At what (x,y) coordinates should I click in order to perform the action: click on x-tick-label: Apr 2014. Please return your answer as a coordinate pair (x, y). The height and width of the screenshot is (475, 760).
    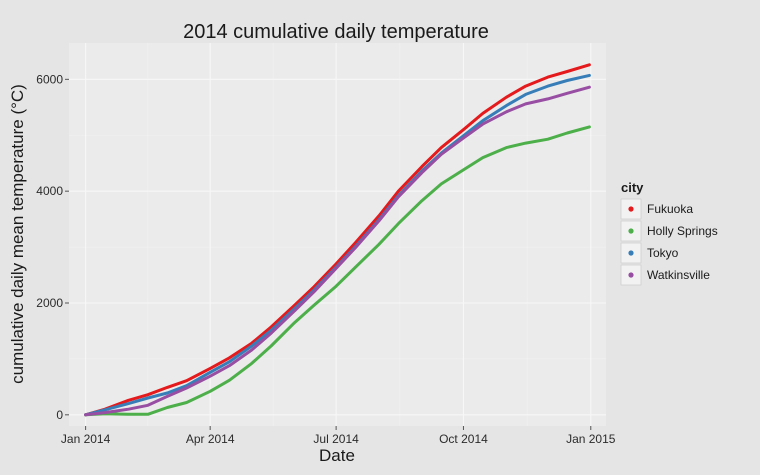
    Looking at the image, I should click on (210, 439).